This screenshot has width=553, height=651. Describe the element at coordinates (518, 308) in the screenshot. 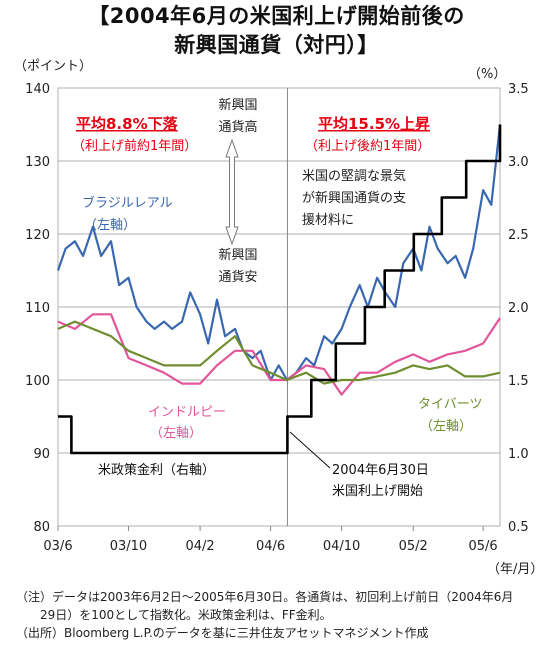

I see `y-right-tick-label: 2.0` at that location.